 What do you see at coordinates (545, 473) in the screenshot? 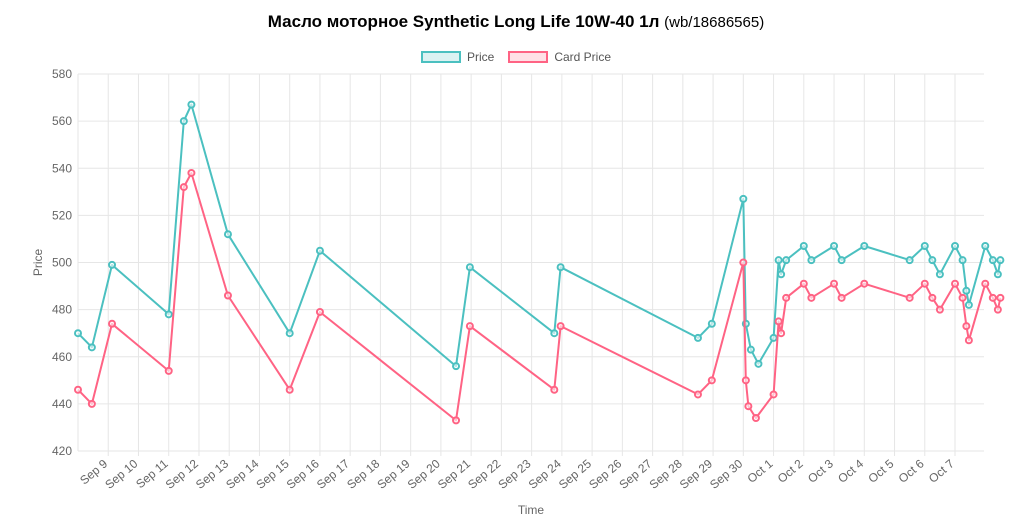
I see `x-tick-label: Sep 24` at bounding box center [545, 473].